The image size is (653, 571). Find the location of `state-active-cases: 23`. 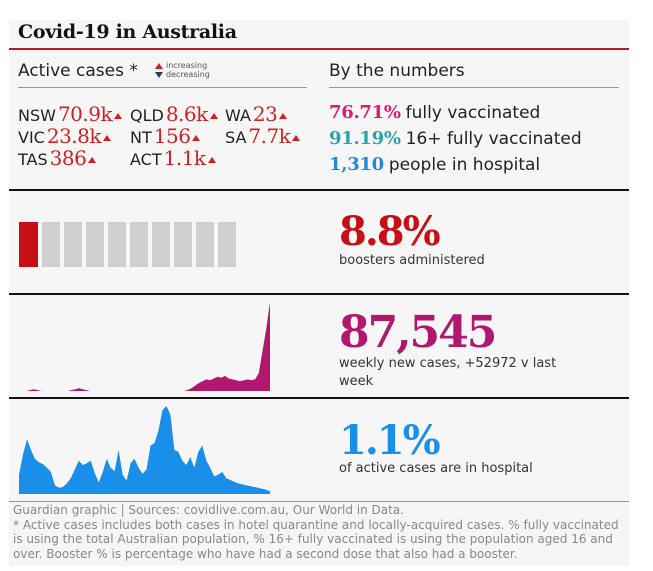

state-active-cases: 23 is located at coordinates (265, 114).